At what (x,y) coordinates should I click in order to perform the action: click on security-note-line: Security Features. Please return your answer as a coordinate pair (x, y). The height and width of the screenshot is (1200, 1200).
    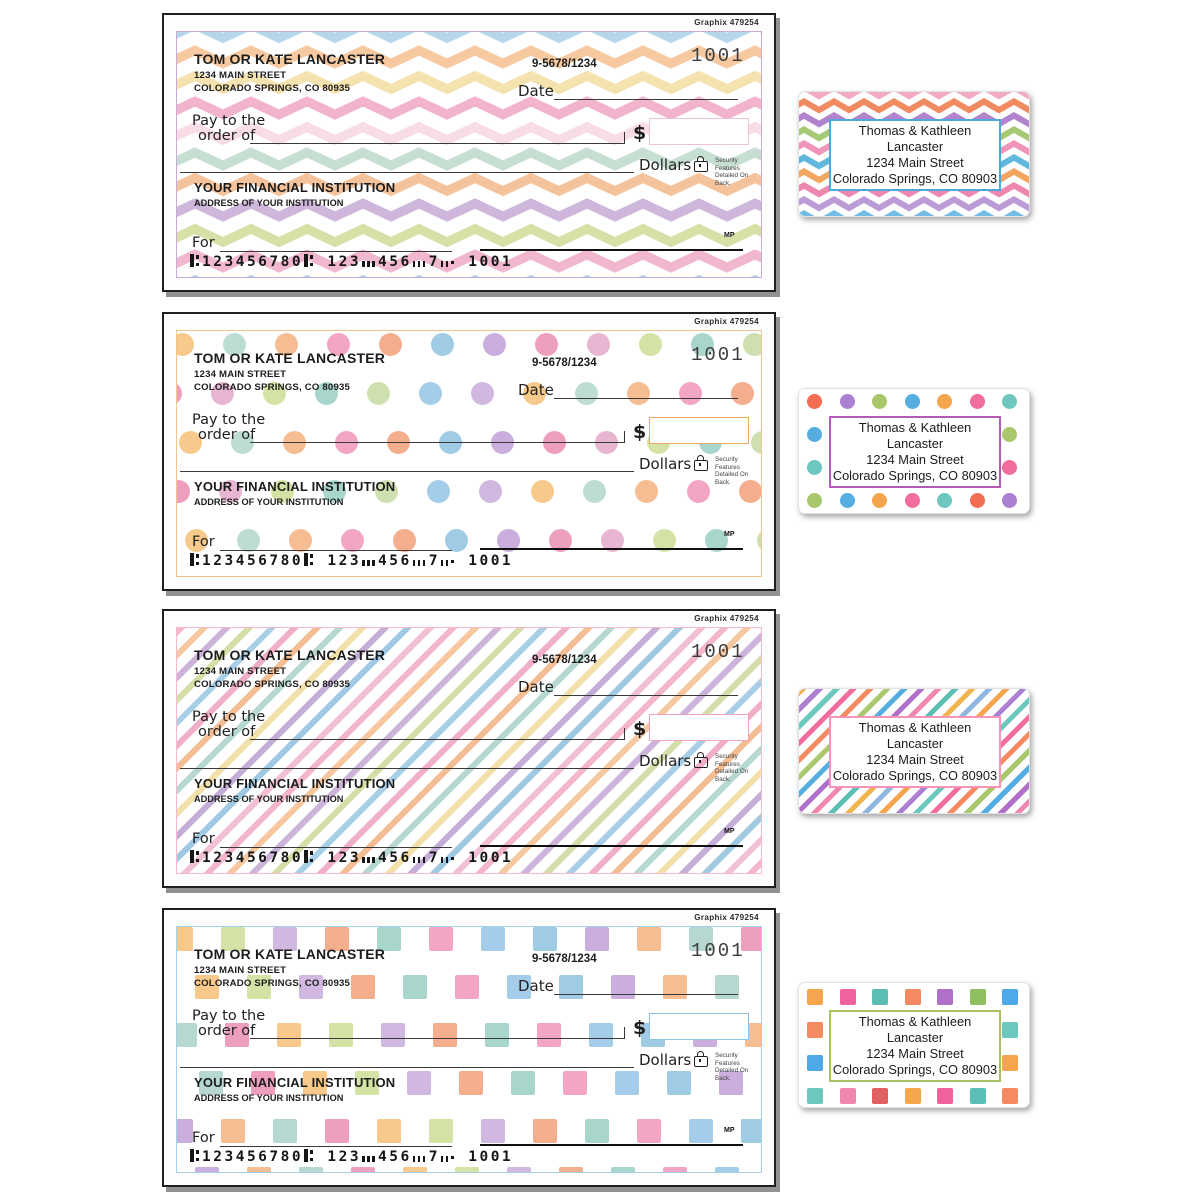
    Looking at the image, I should click on (727, 164).